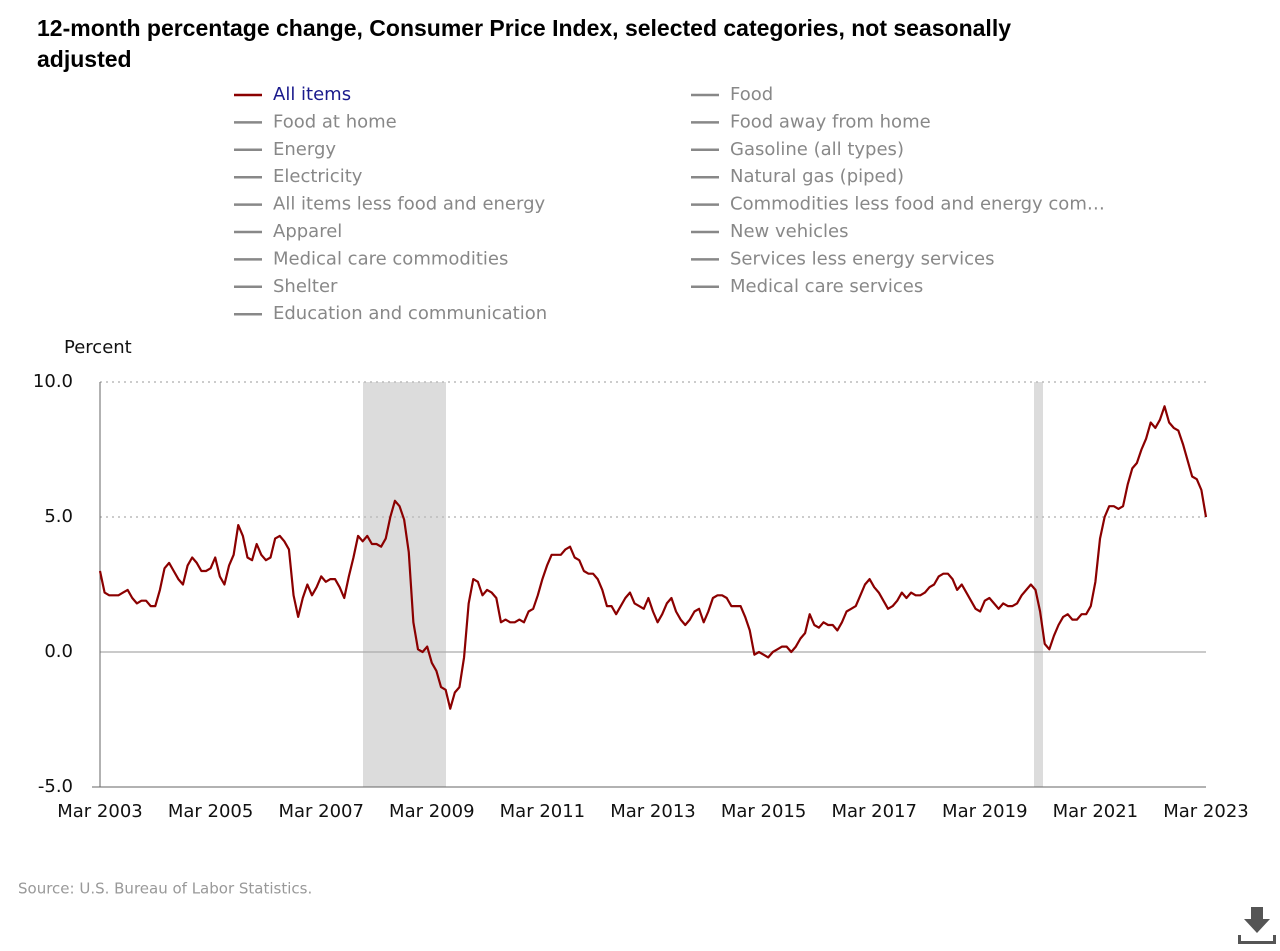 This screenshot has height=951, width=1280. Describe the element at coordinates (211, 811) in the screenshot. I see `x-tick-label: Mar 2005` at that location.